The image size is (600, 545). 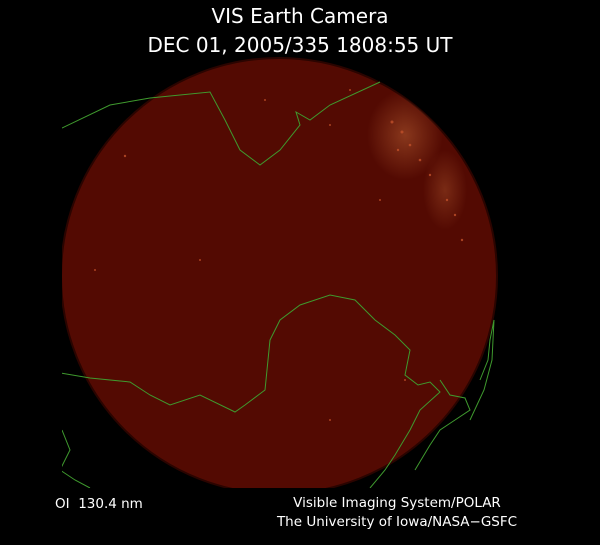 What do you see at coordinates (396, 522) in the screenshot?
I see `credit-label: The University of Iowa/NASA−GSFC` at bounding box center [396, 522].